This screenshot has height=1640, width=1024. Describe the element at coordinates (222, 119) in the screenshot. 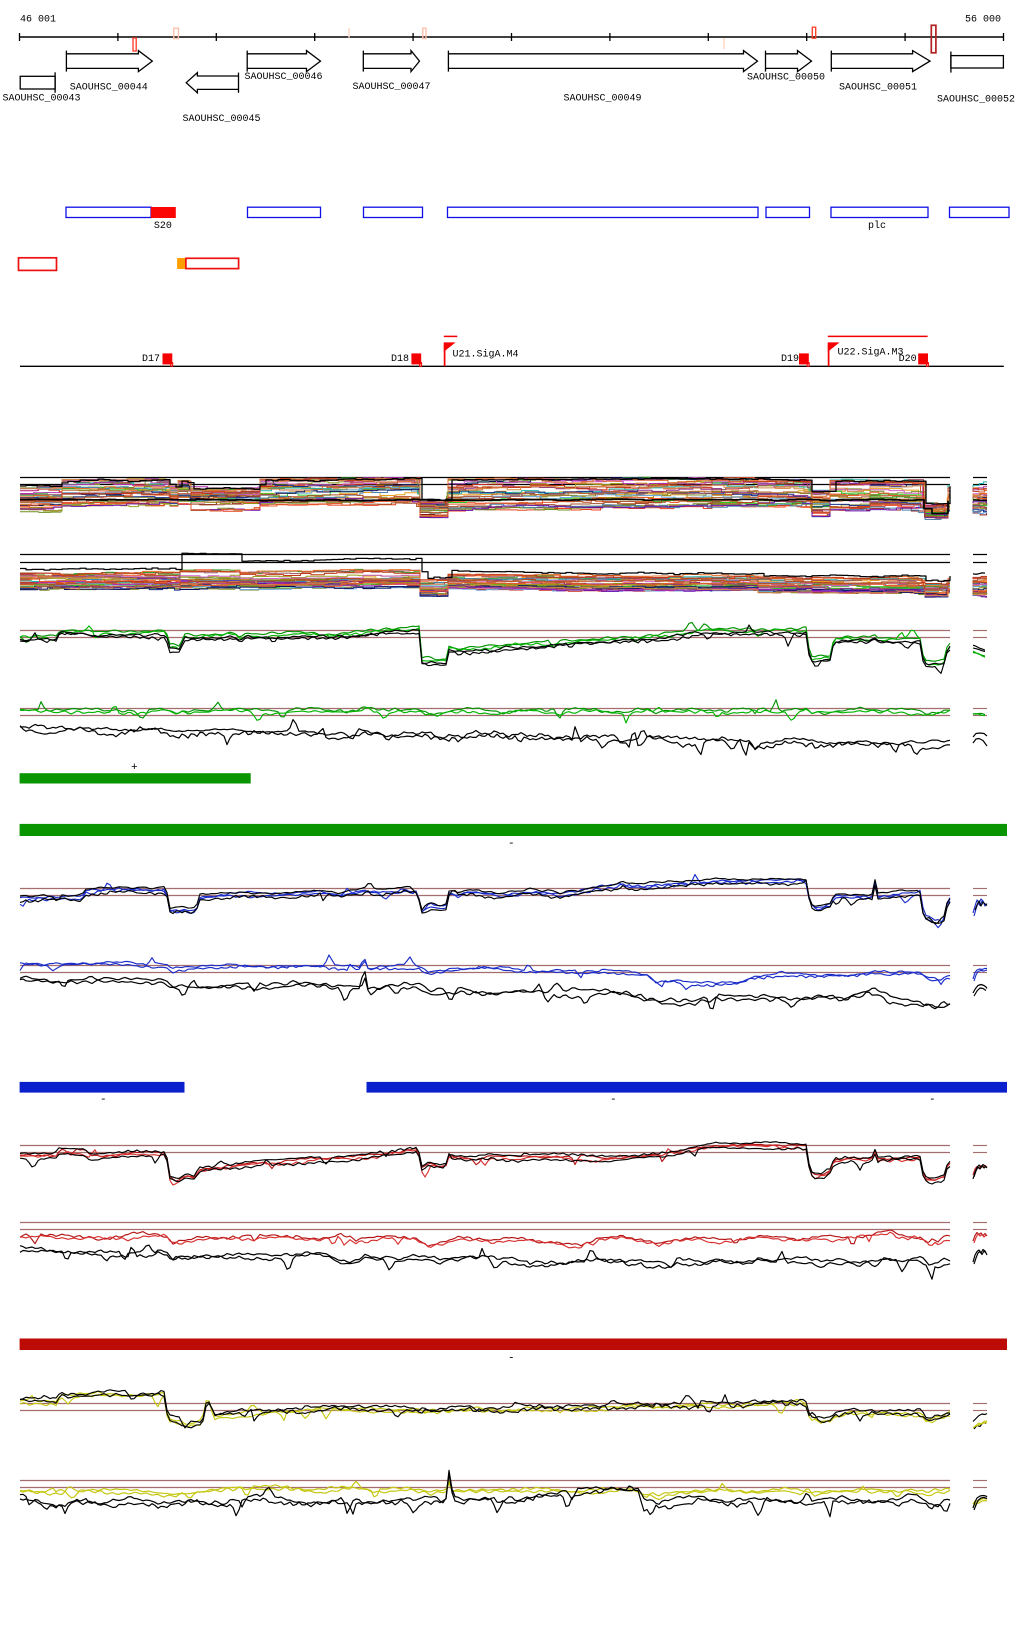

I see `svg-text: SAOUHSC_00045` at that location.